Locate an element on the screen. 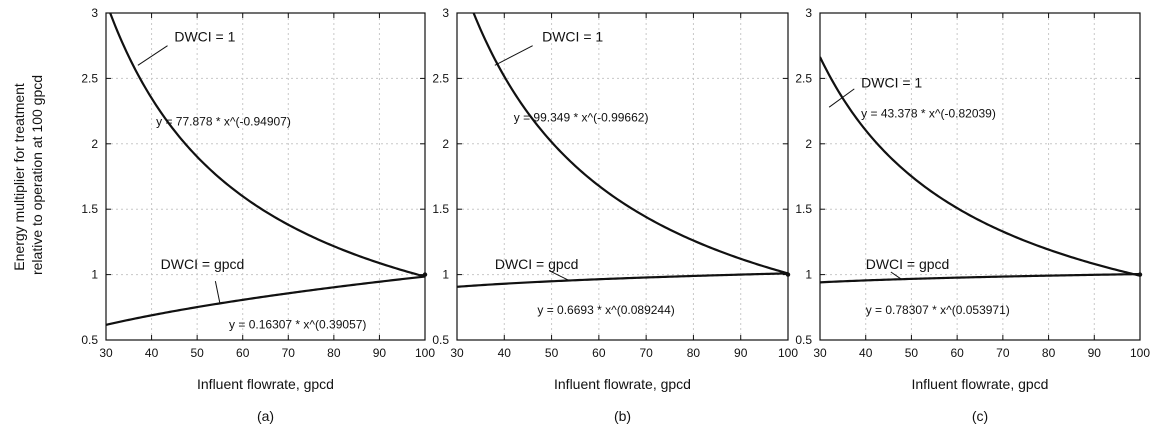 The height and width of the screenshot is (433, 1157). panel-caption: (b) is located at coordinates (622, 416).